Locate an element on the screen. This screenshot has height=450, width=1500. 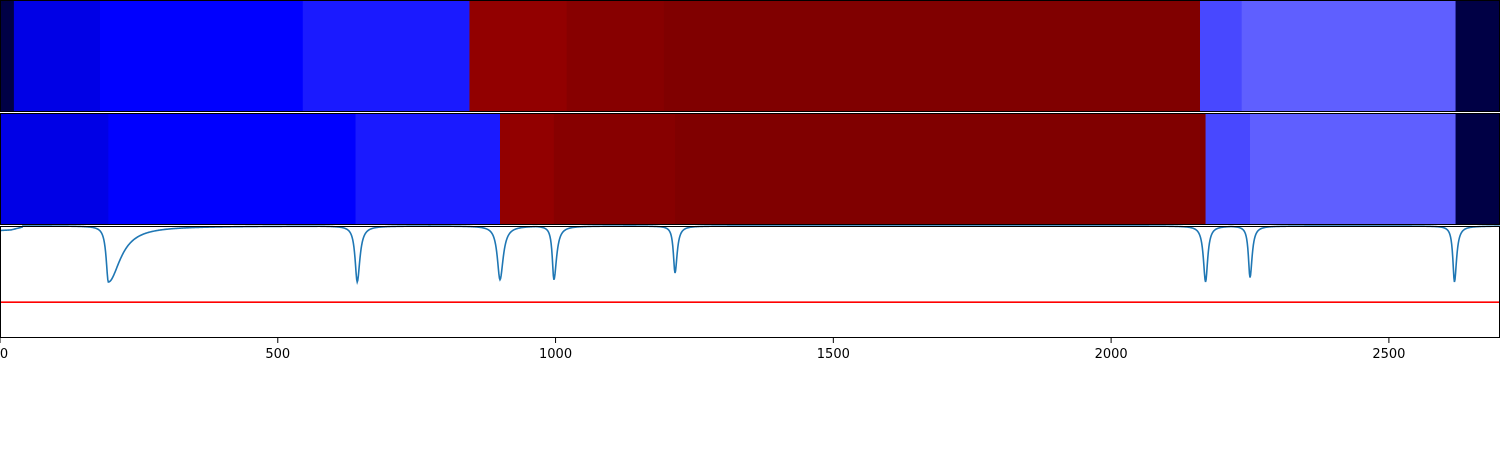
x-tick-label: 500 is located at coordinates (277, 354).